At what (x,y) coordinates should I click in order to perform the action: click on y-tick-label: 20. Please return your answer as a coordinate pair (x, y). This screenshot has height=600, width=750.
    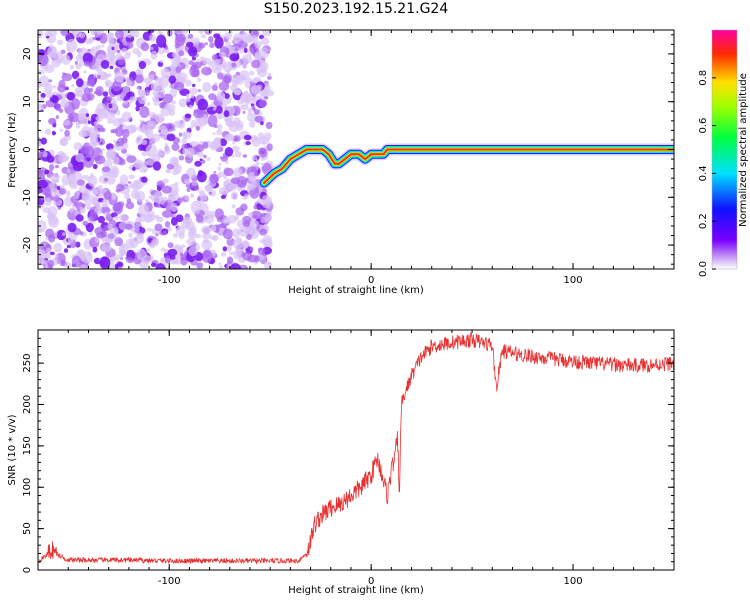
    Looking at the image, I should click on (27, 54).